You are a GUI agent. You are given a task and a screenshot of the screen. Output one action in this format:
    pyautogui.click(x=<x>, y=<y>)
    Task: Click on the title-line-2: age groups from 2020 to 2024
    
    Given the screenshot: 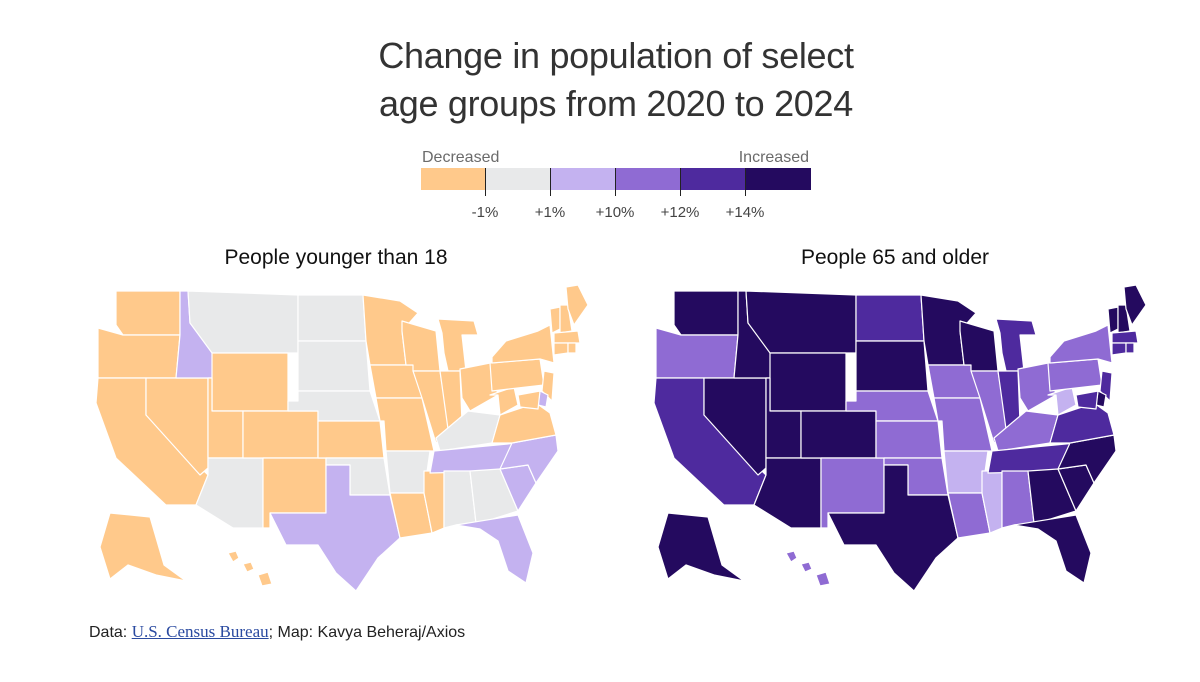 What is the action you would take?
    pyautogui.click(x=616, y=103)
    